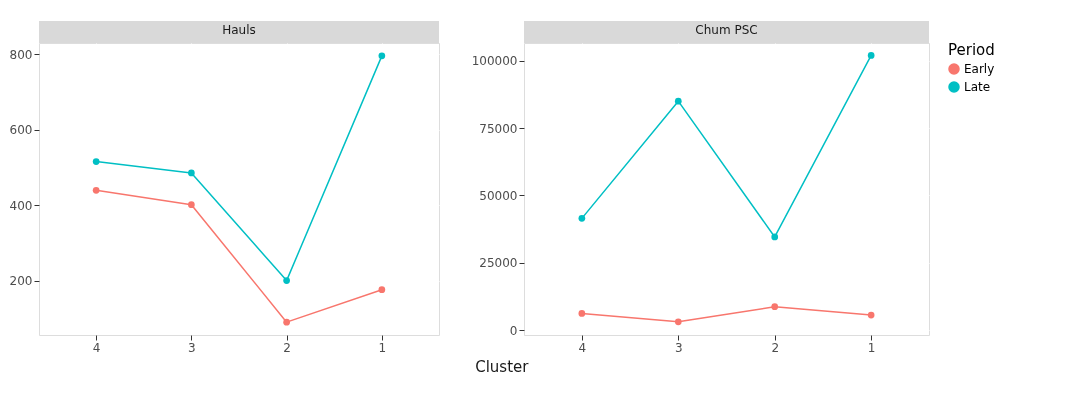 The height and width of the screenshot is (410, 1073). Describe the element at coordinates (498, 128) in the screenshot. I see `y-tick-label: 75000` at that location.